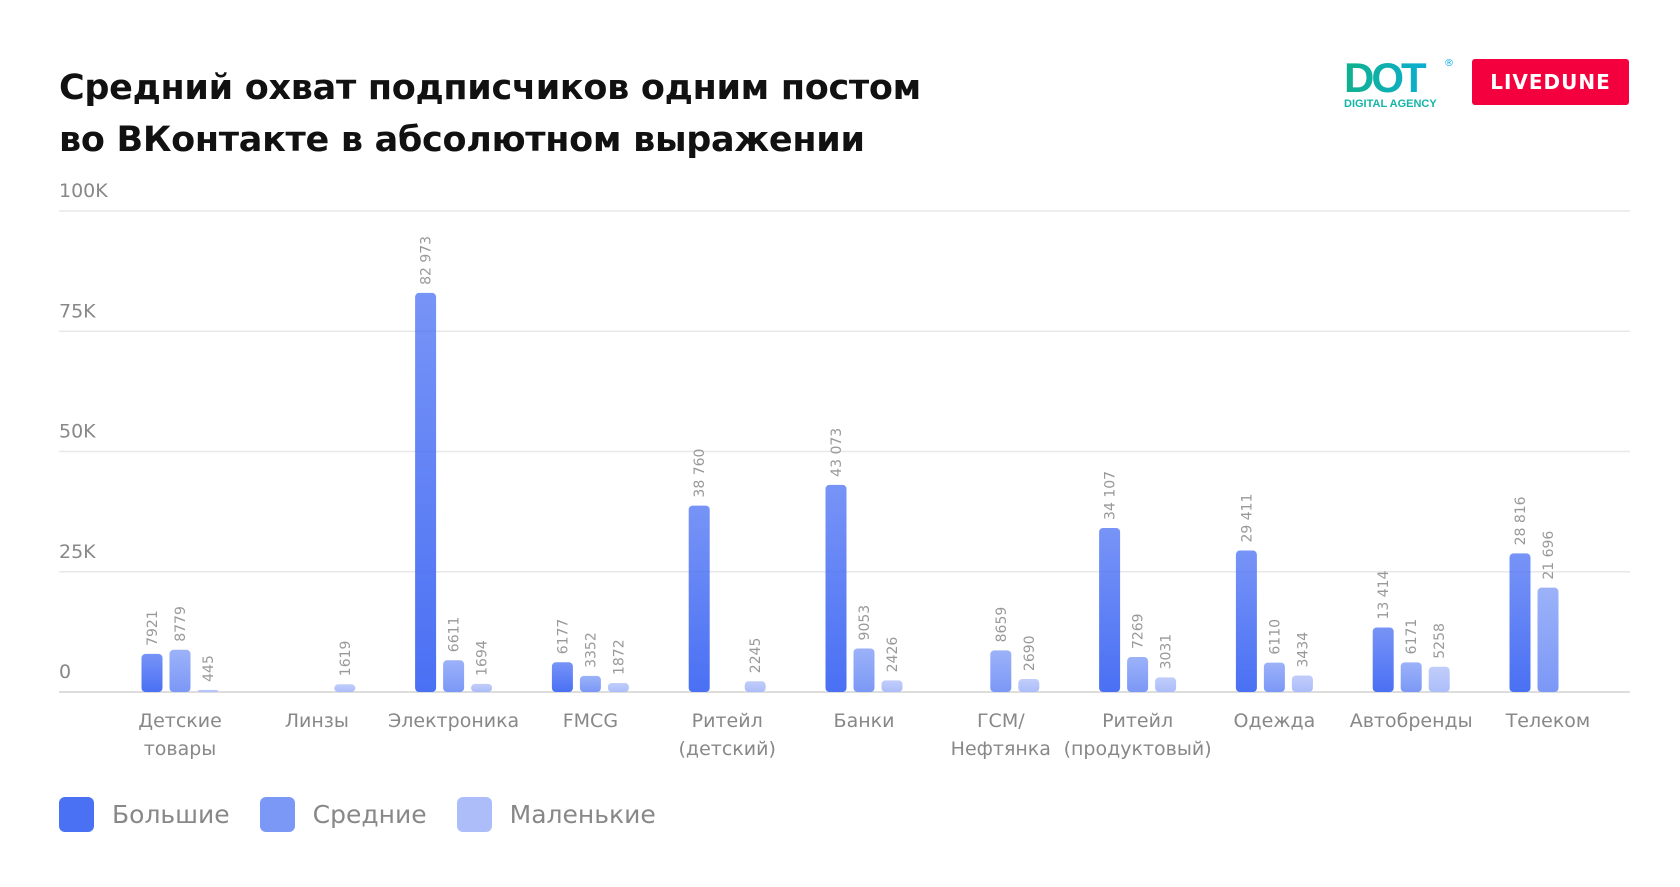 This screenshot has width=1680, height=887. I want to click on legend-label: Большие, so click(171, 814).